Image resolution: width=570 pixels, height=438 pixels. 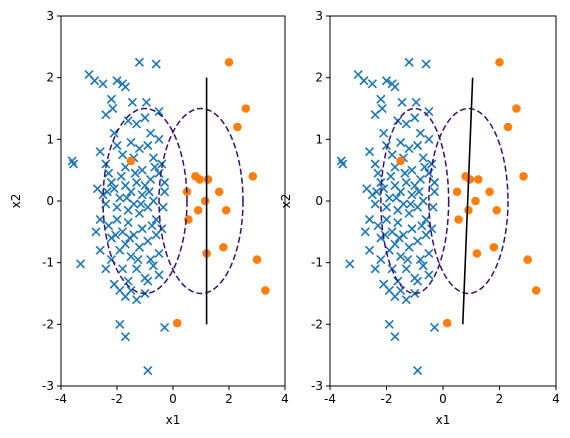 I want to click on left-y-axis-label: x2, so click(x=16, y=201).